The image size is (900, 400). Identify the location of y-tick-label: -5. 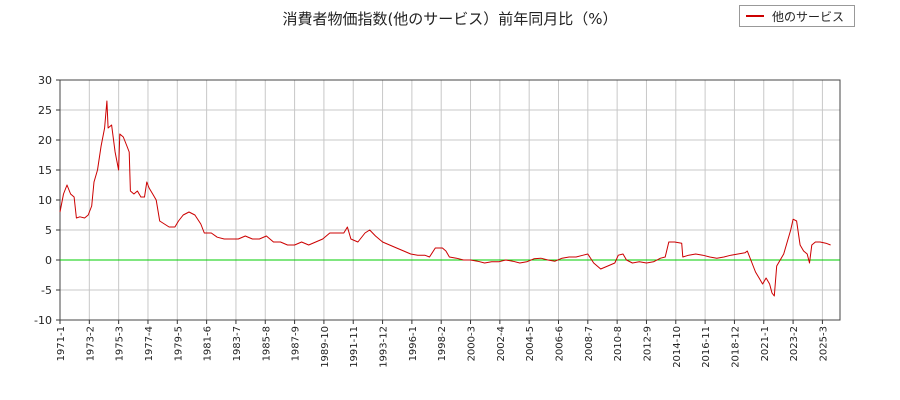
(46, 290).